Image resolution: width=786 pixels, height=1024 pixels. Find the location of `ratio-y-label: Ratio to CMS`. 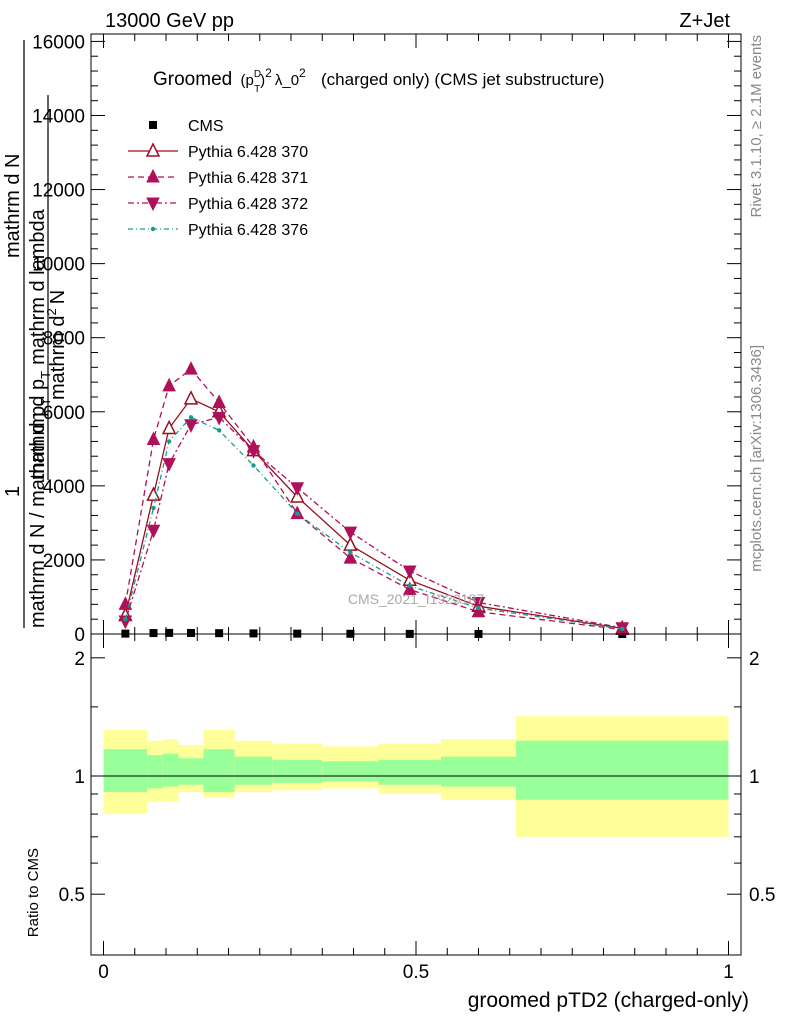

ratio-y-label: Ratio to CMS is located at coordinates (33, 892).